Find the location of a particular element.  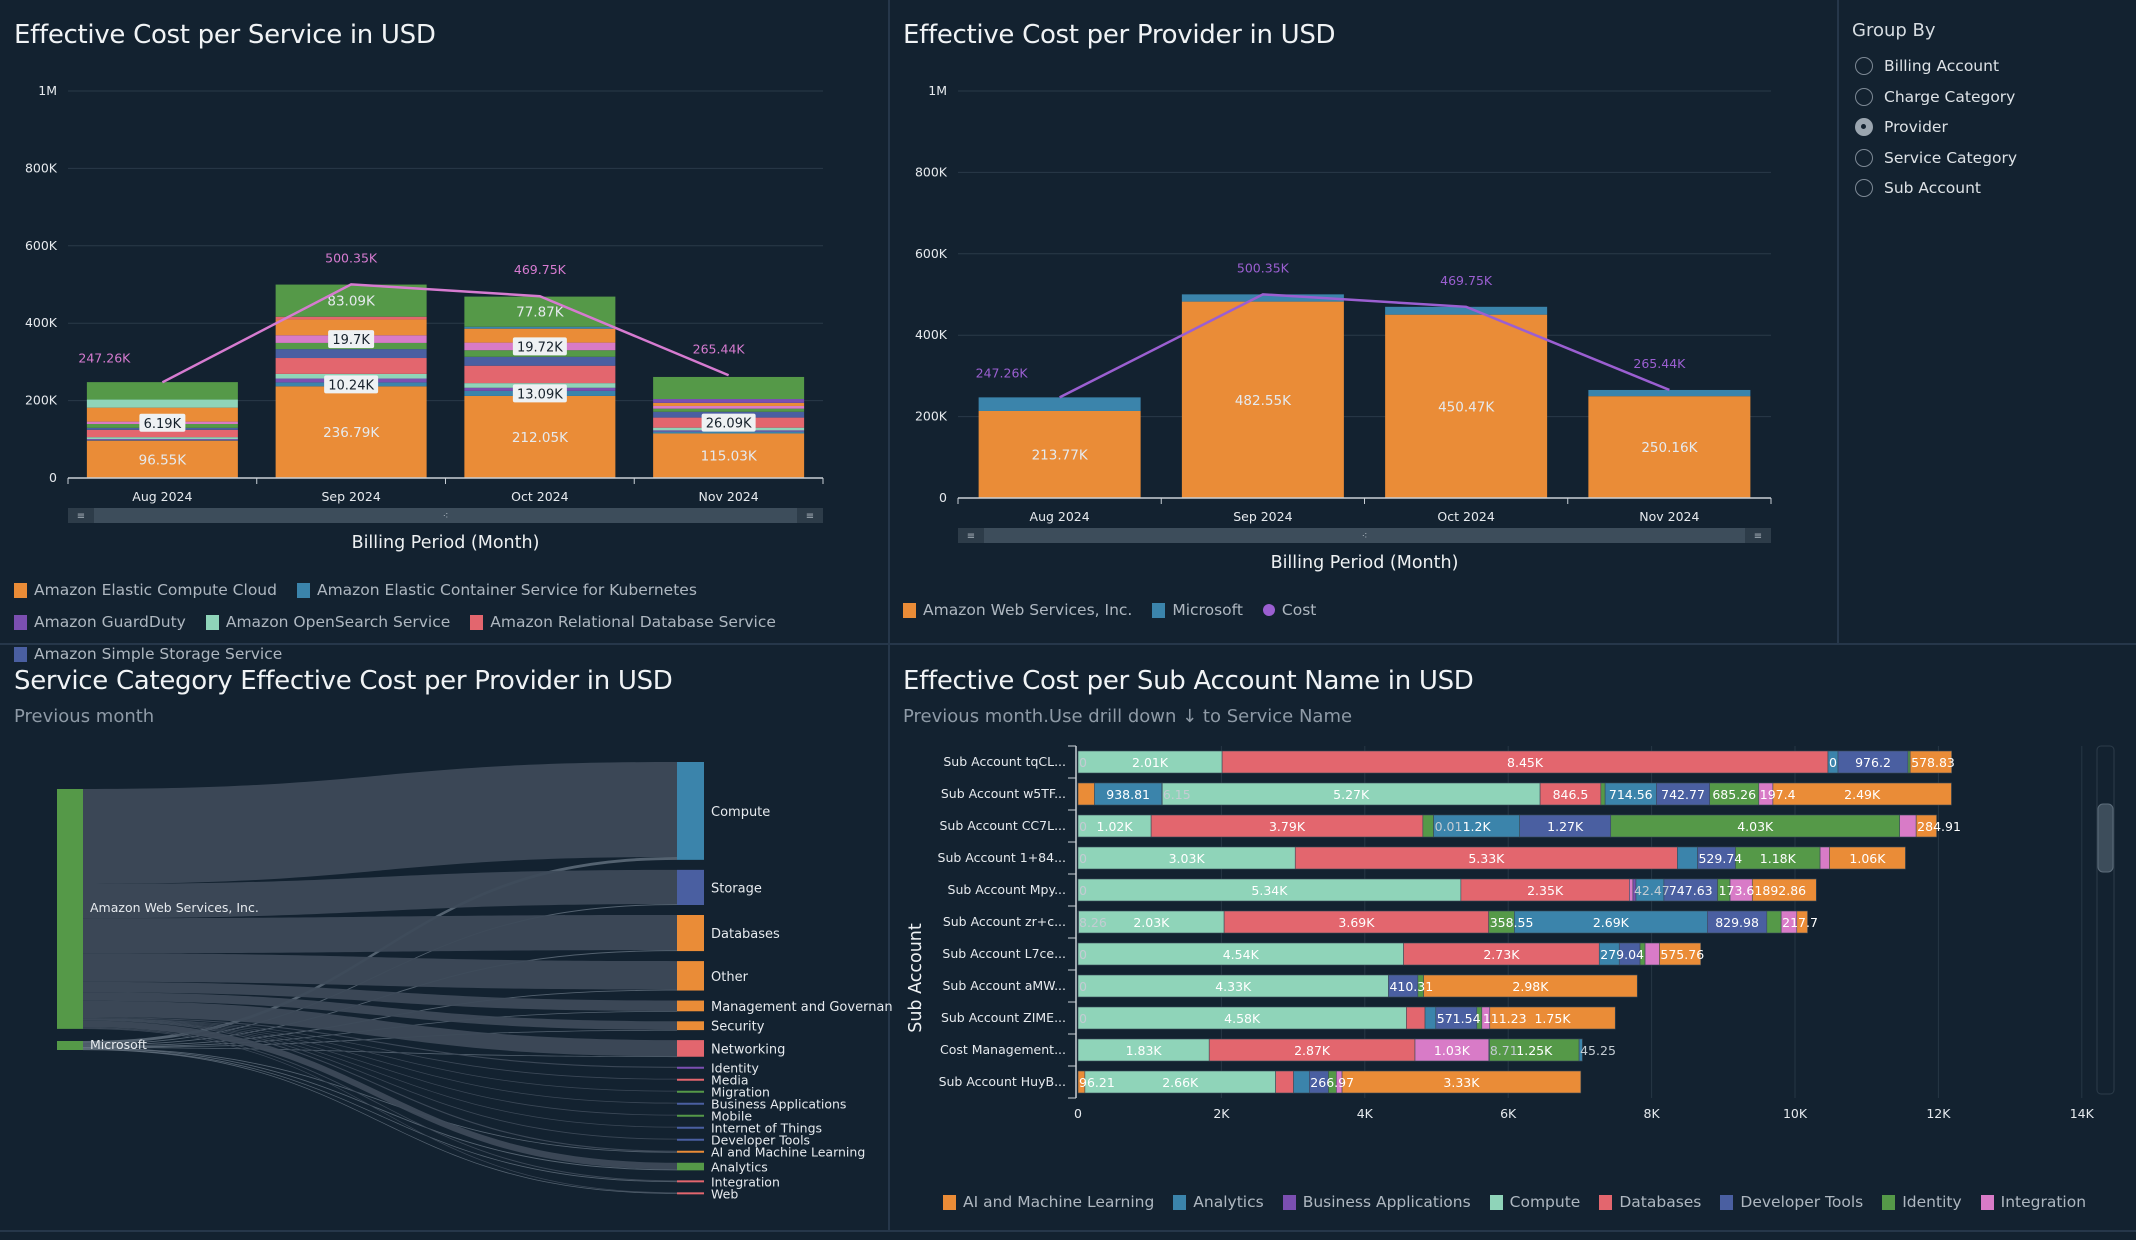

table-row: 96.21 2.66K 266.97 3.33K is located at coordinates (1329, 1082).